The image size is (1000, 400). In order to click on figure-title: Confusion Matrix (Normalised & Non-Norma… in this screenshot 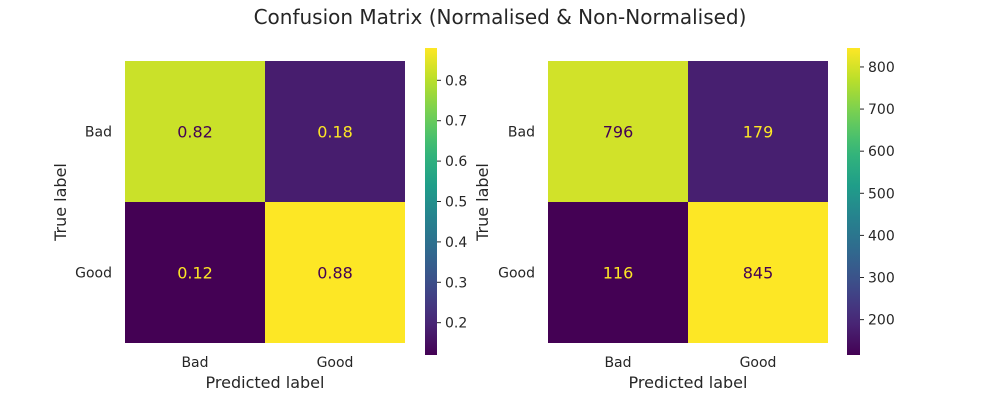, I will do `click(500, 17)`.